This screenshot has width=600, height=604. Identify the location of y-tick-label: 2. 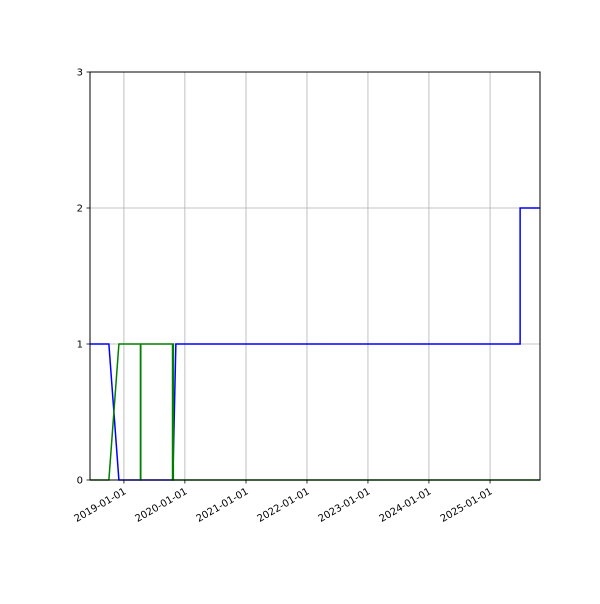
(80, 209).